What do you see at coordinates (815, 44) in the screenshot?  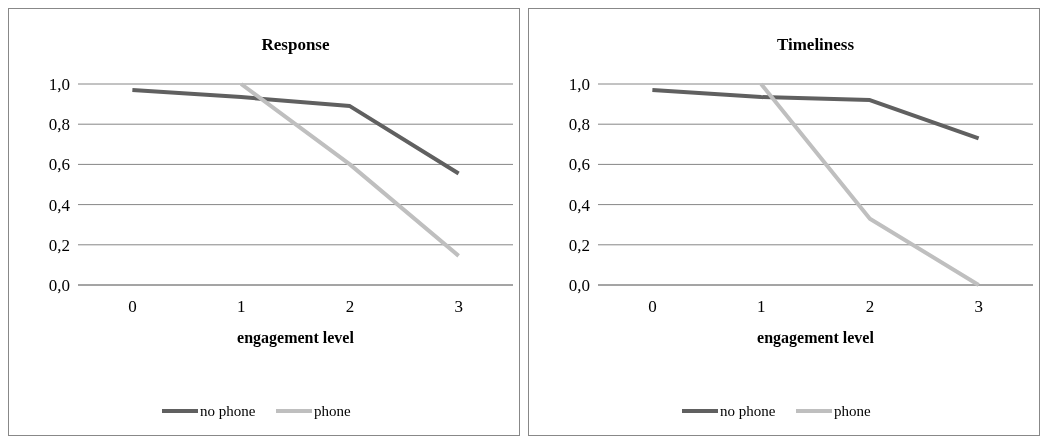 I see `chart-title: Timeliness` at bounding box center [815, 44].